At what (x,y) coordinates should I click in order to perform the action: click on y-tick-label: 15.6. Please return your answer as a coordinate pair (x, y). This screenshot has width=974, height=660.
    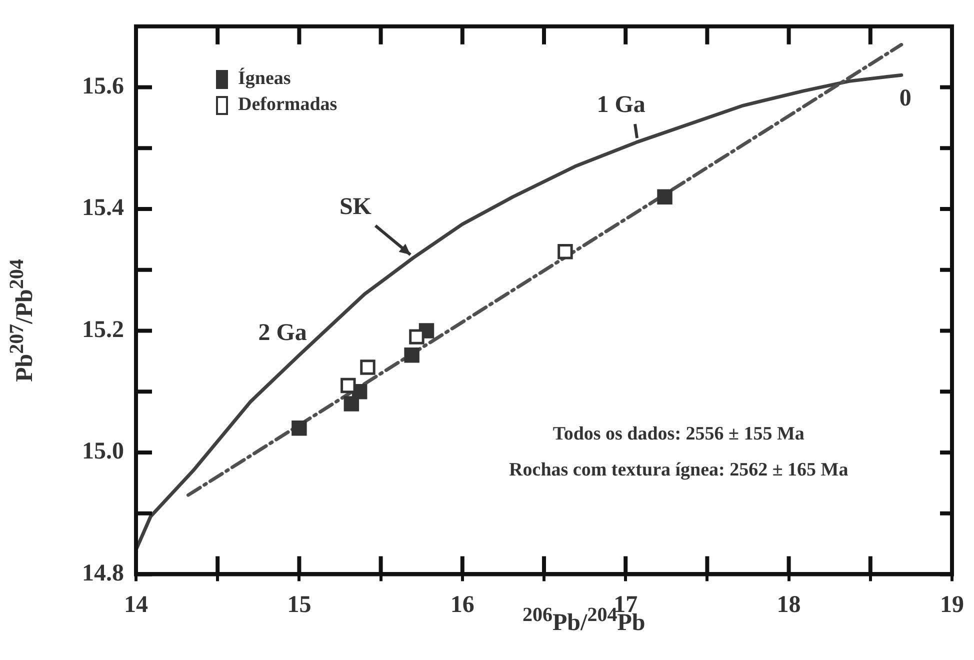
    Looking at the image, I should click on (103, 86).